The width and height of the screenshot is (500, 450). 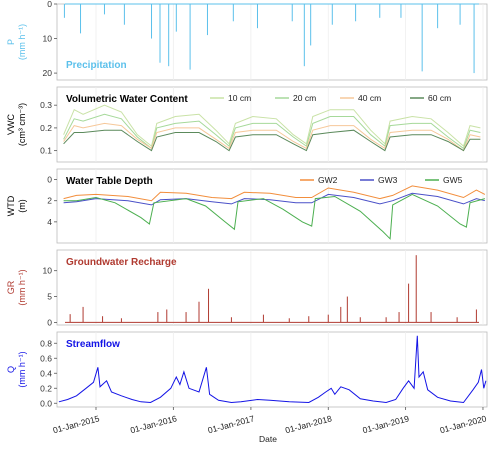 What do you see at coordinates (274, 199) in the screenshot?
I see `series-line-GW3` at bounding box center [274, 199].